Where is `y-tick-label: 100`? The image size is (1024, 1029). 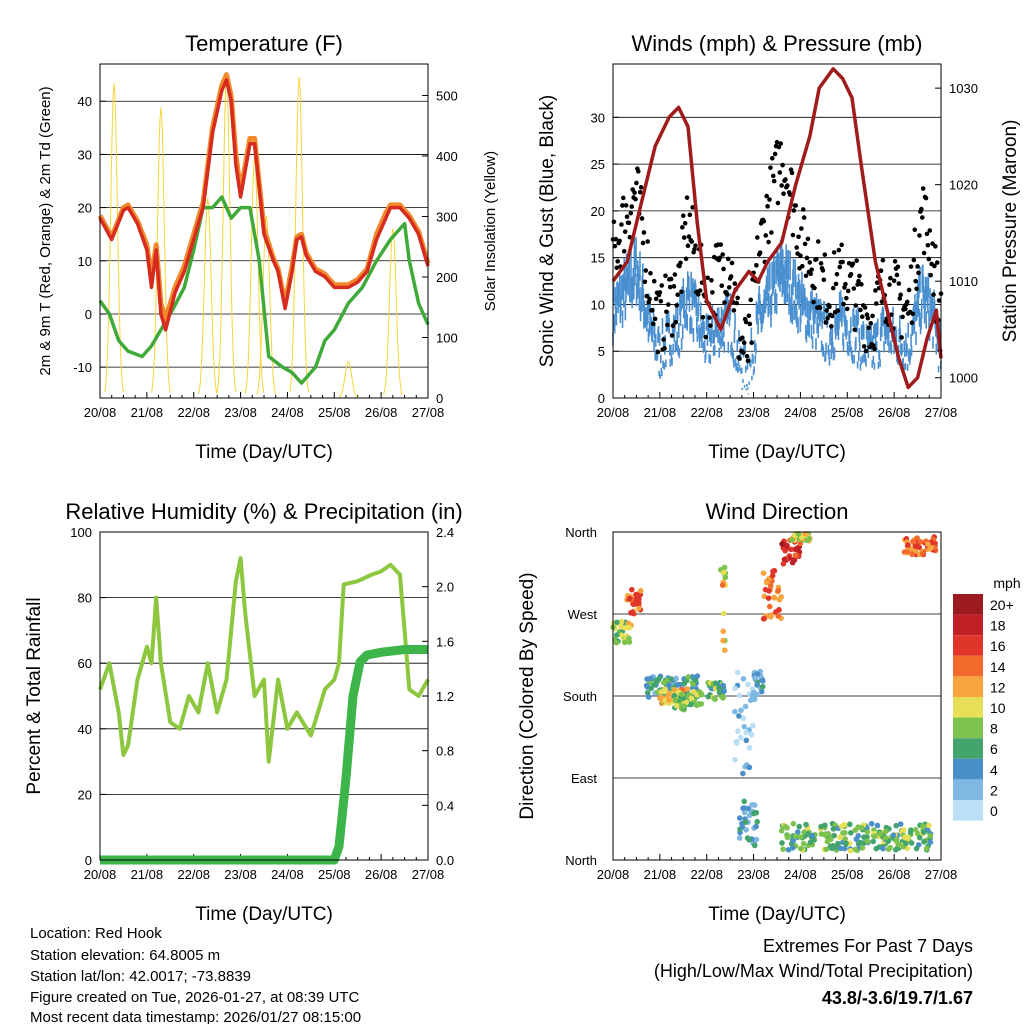
y-tick-label: 100 is located at coordinates (81, 532).